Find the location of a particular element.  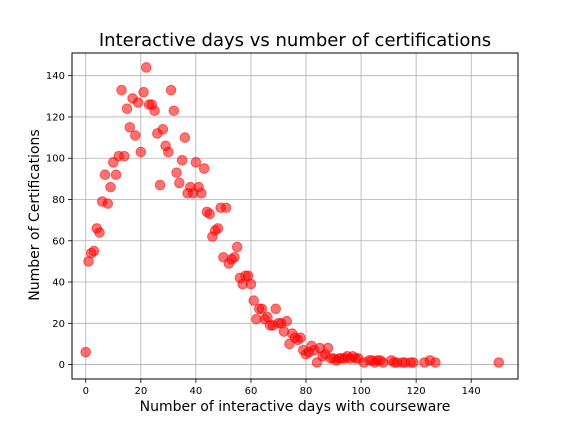

y-tick-label: 60 is located at coordinates (58, 241).